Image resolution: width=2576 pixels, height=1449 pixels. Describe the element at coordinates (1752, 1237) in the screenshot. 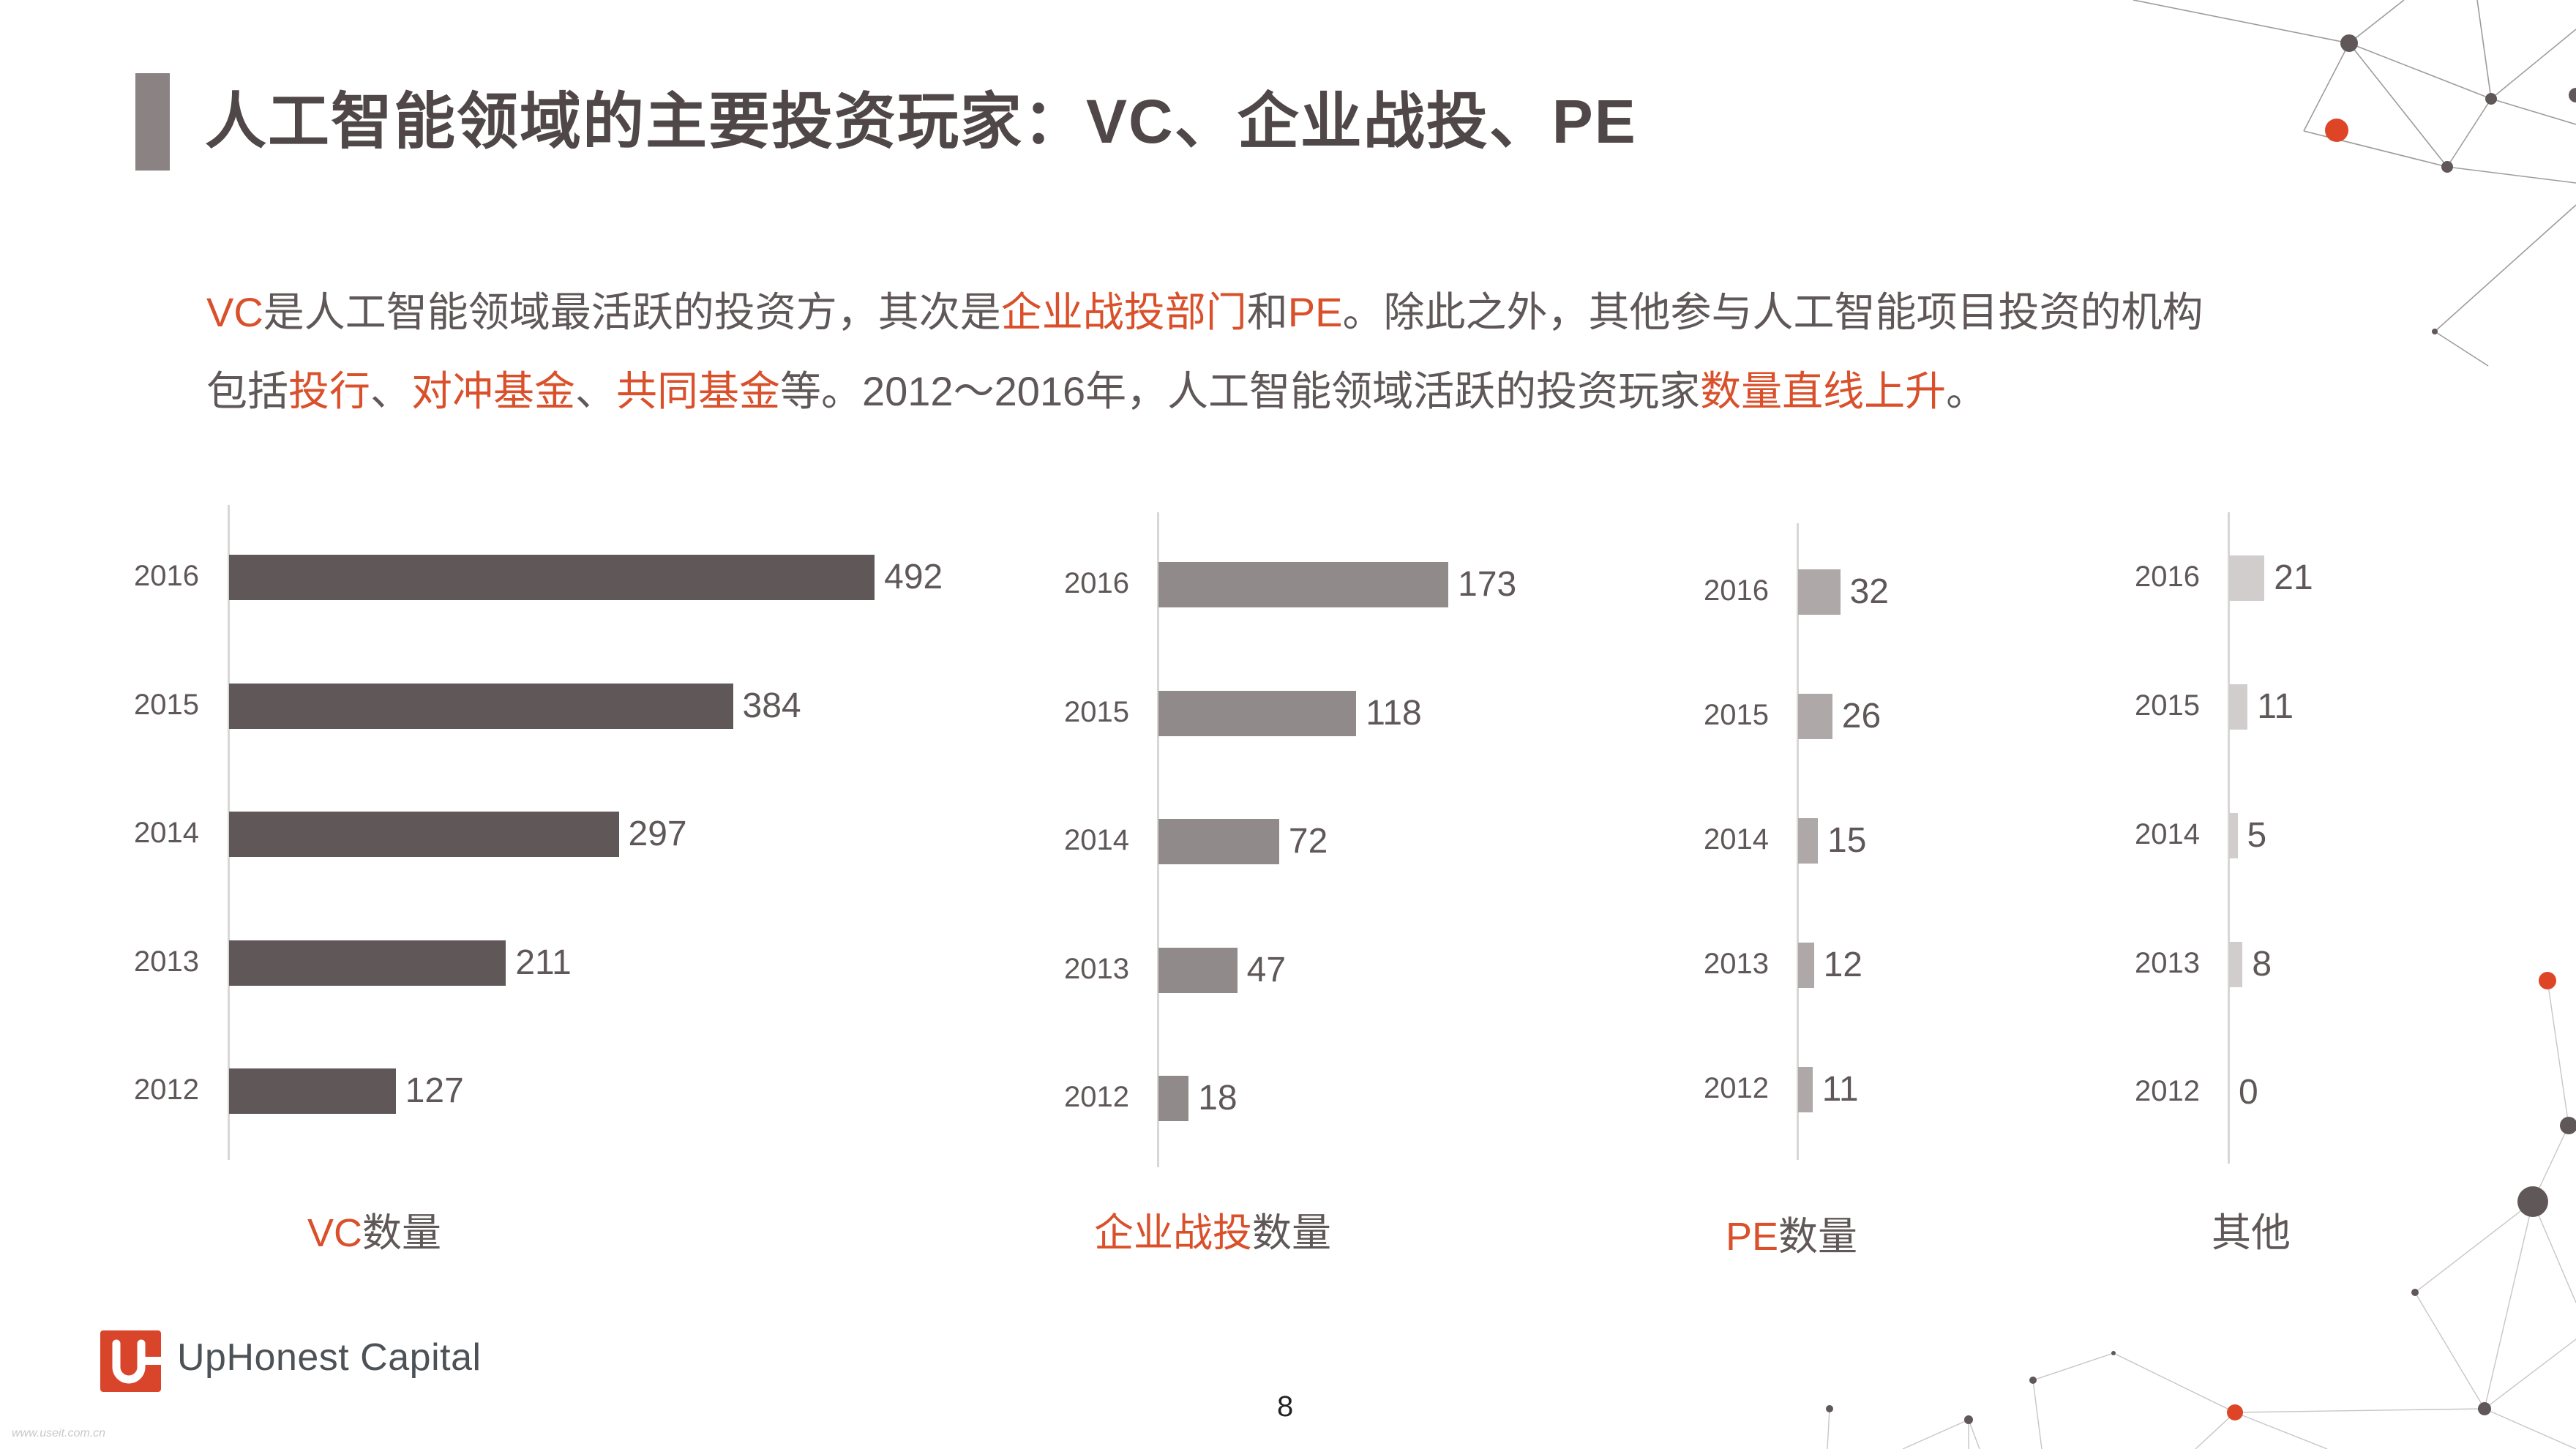

I see `caption-segment: PE` at that location.